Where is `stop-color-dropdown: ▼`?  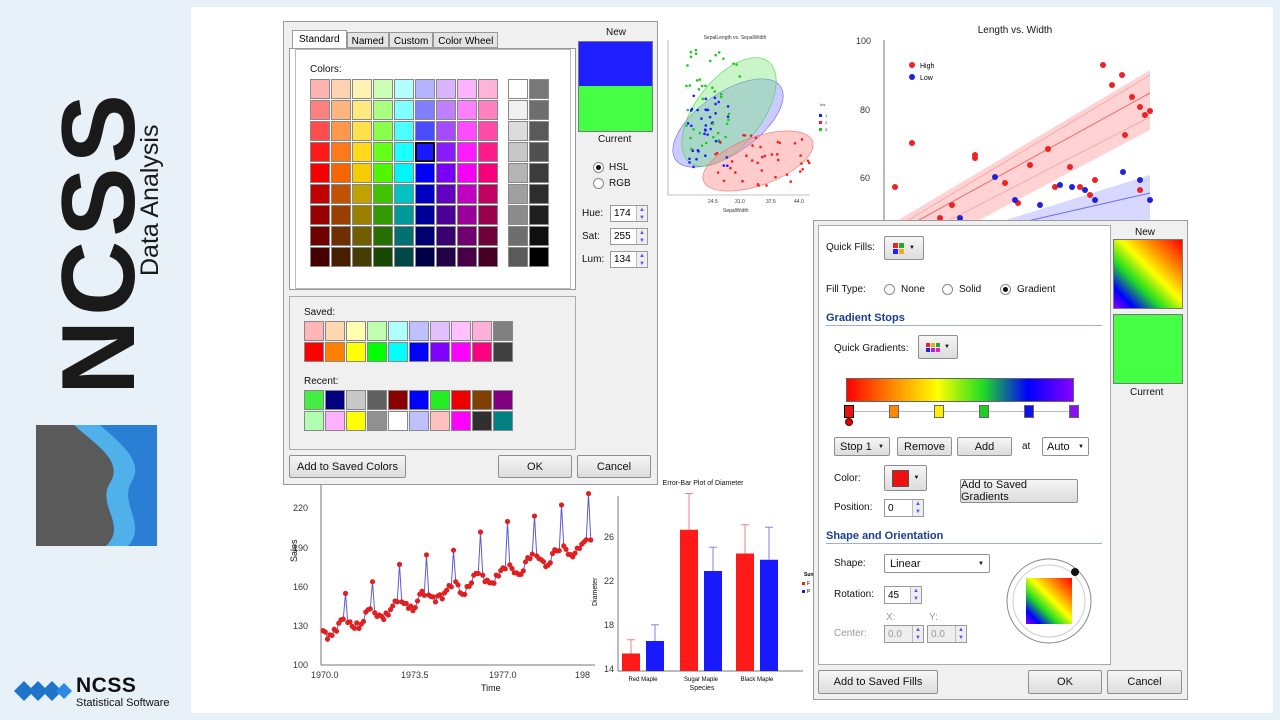 stop-color-dropdown: ▼ is located at coordinates (905, 478).